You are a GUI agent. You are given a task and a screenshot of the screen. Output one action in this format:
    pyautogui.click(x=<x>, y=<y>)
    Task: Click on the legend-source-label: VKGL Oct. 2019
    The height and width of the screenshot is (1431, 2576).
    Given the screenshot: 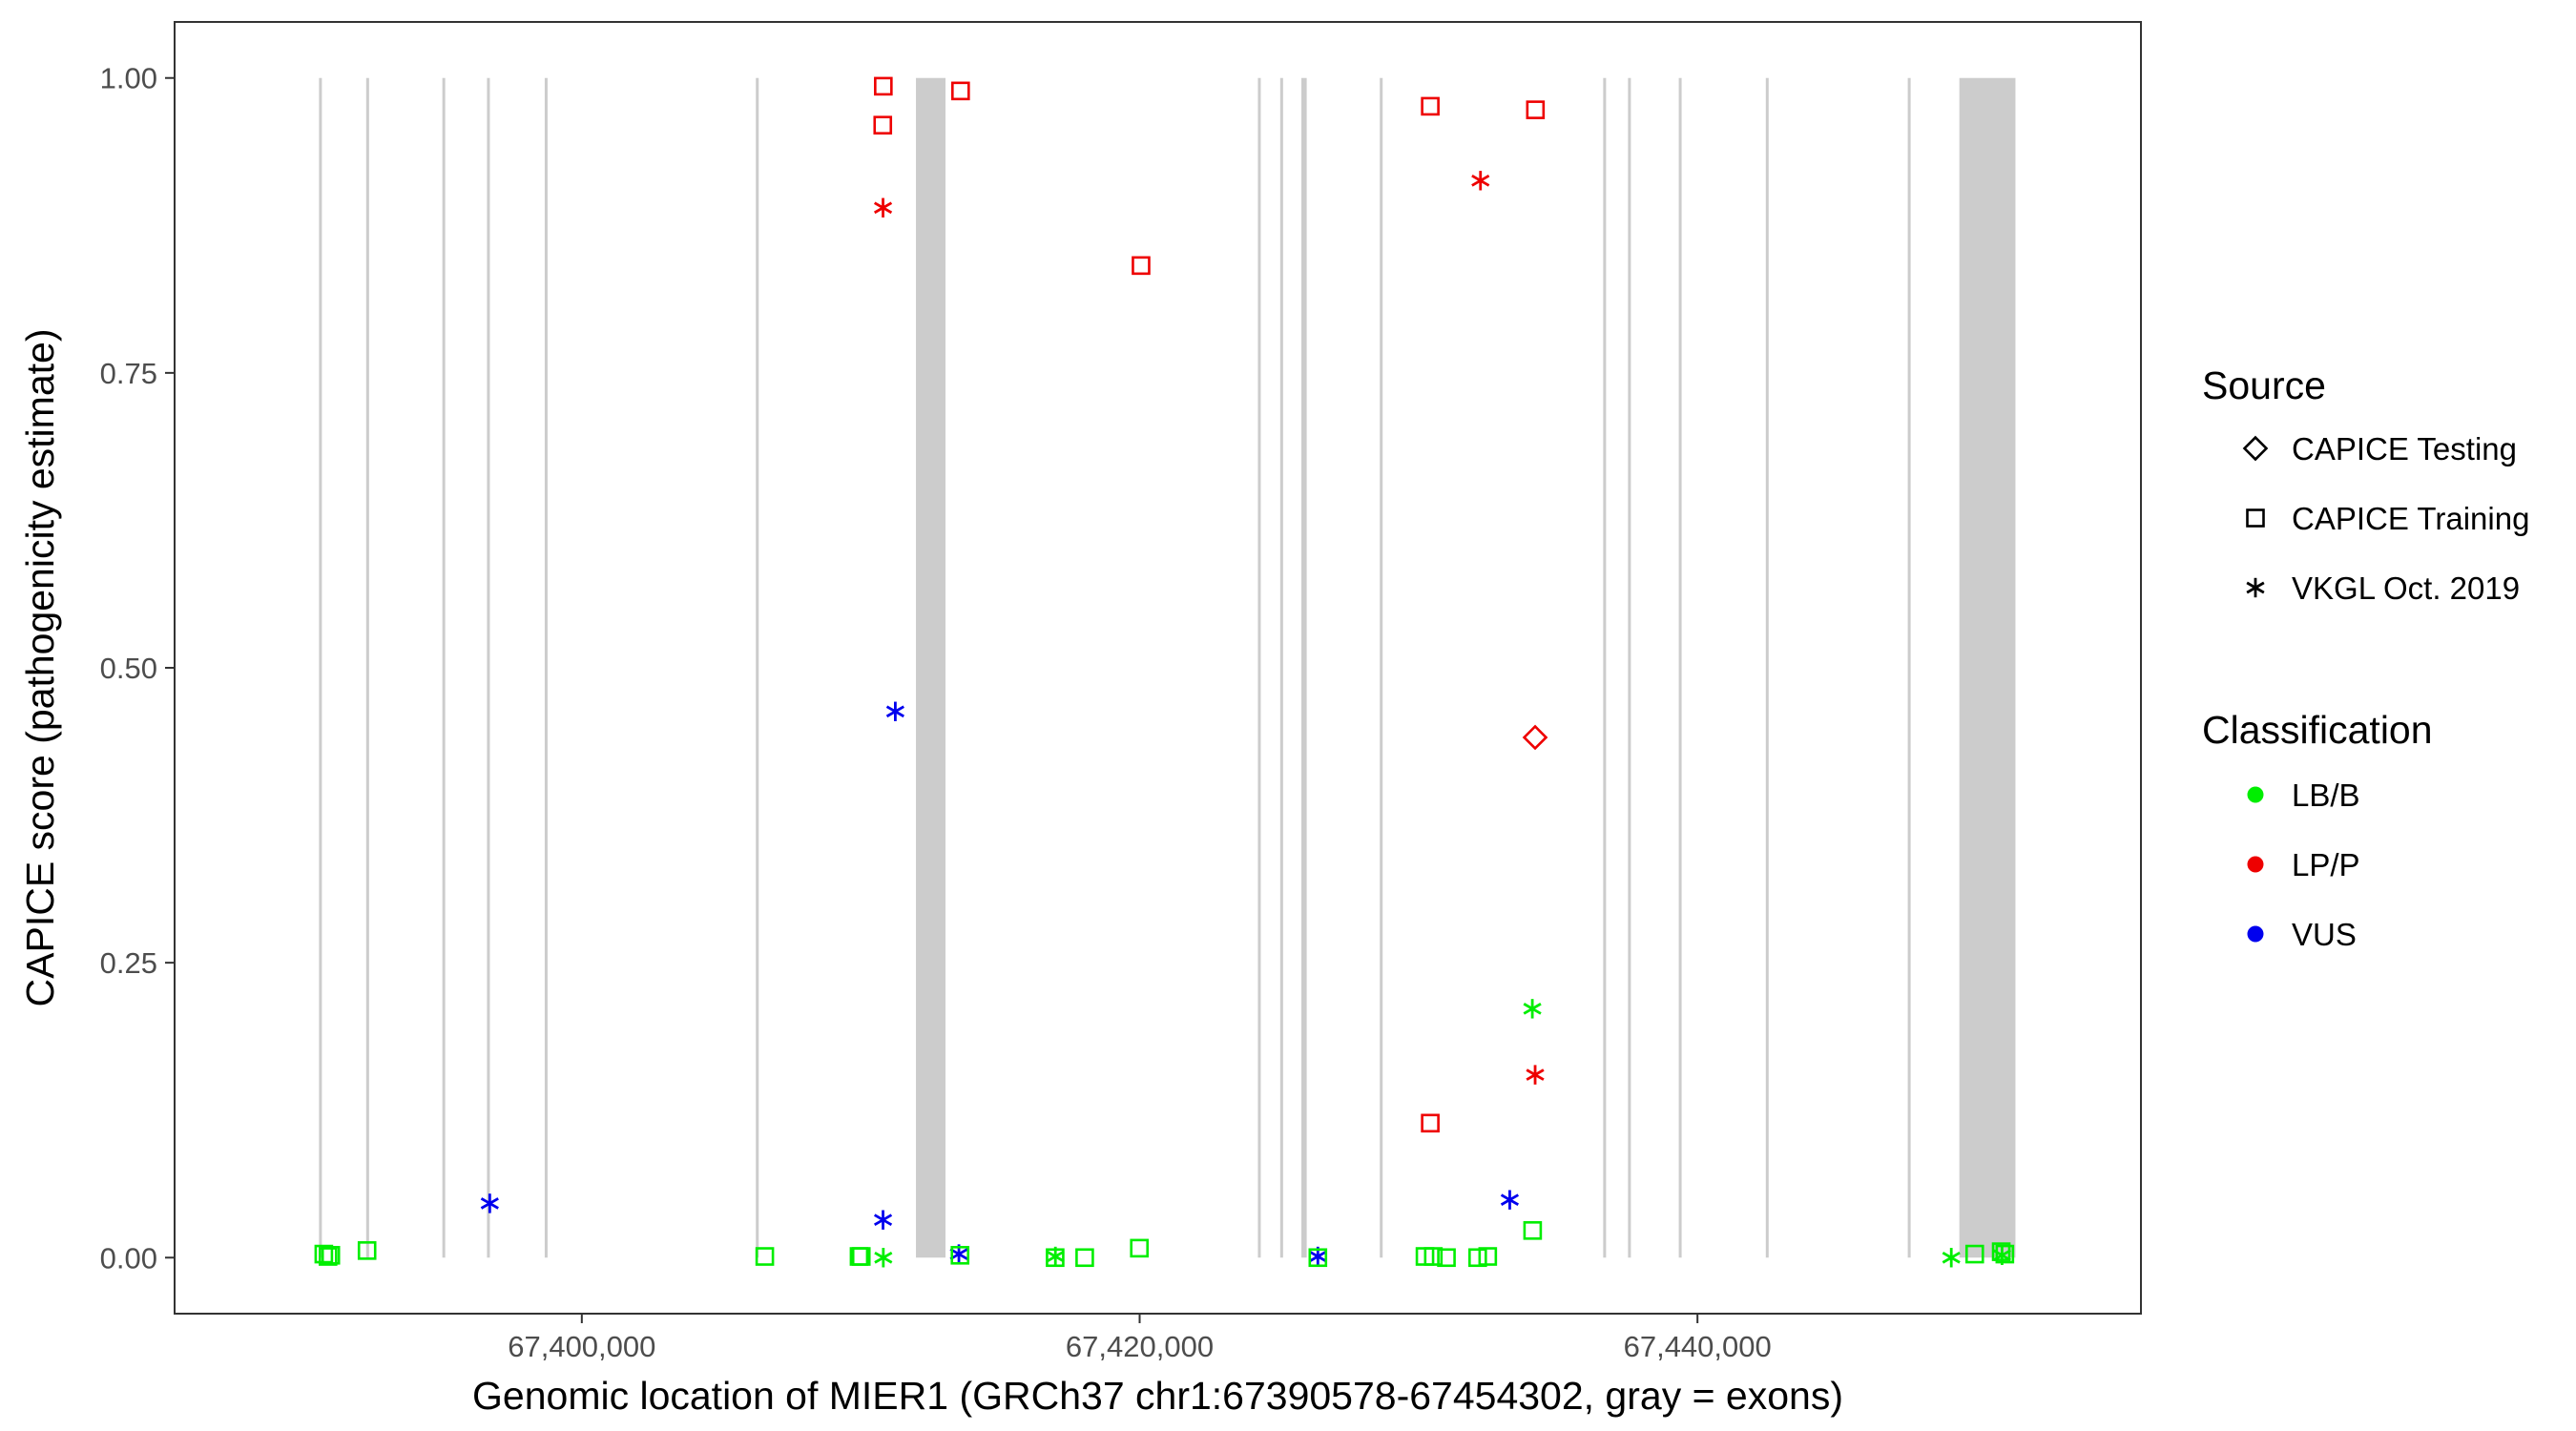 What is the action you would take?
    pyautogui.click(x=2406, y=588)
    